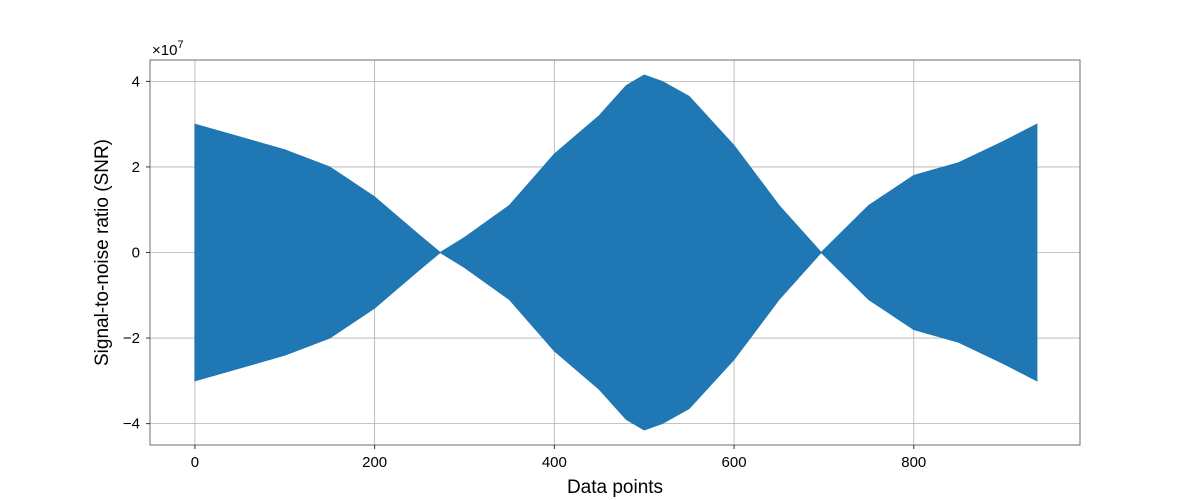 Image resolution: width=1200 pixels, height=500 pixels. Describe the element at coordinates (374, 462) in the screenshot. I see `x-tick-label: 200` at that location.